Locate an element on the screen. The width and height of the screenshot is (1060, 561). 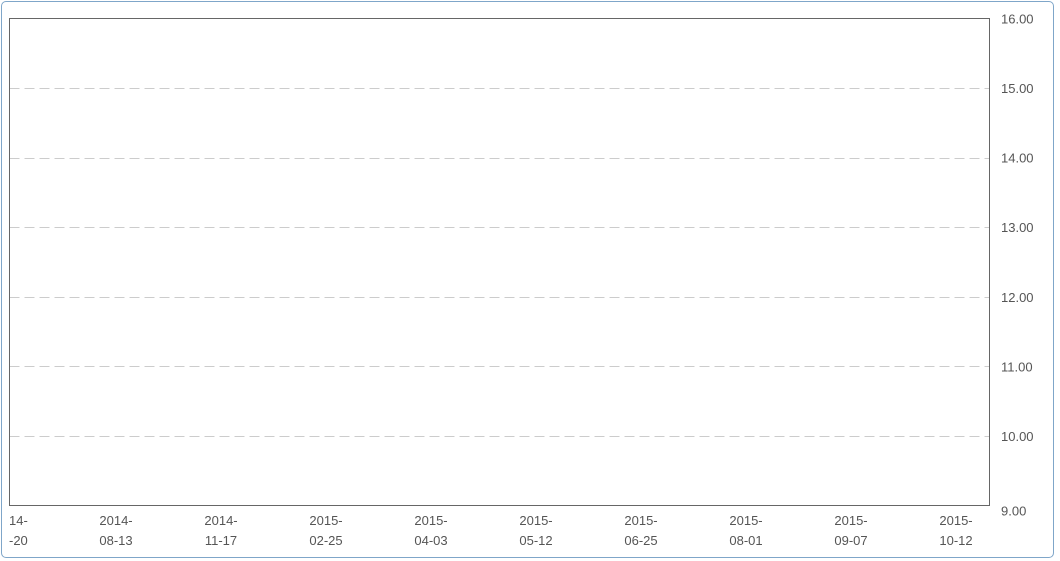
x-tick-label: 2015- 10-12 is located at coordinates (955, 530).